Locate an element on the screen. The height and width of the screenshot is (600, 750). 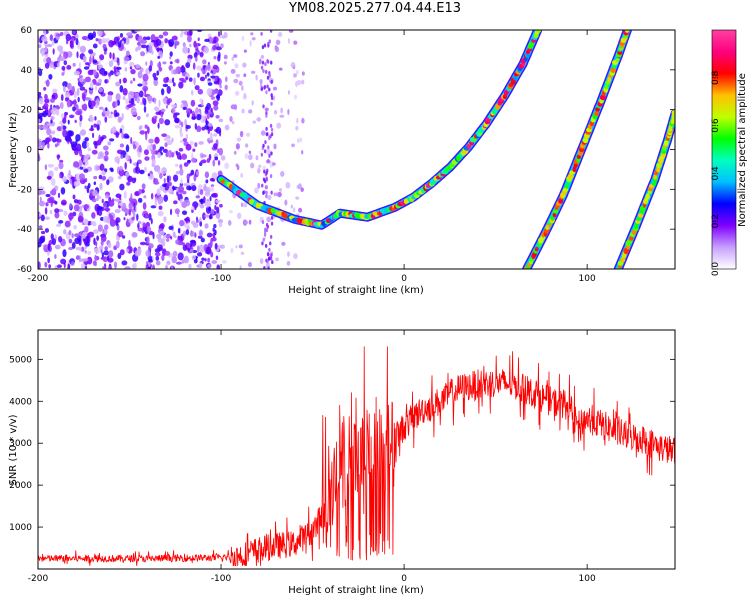
x-tick-label: -100 is located at coordinates (221, 579).